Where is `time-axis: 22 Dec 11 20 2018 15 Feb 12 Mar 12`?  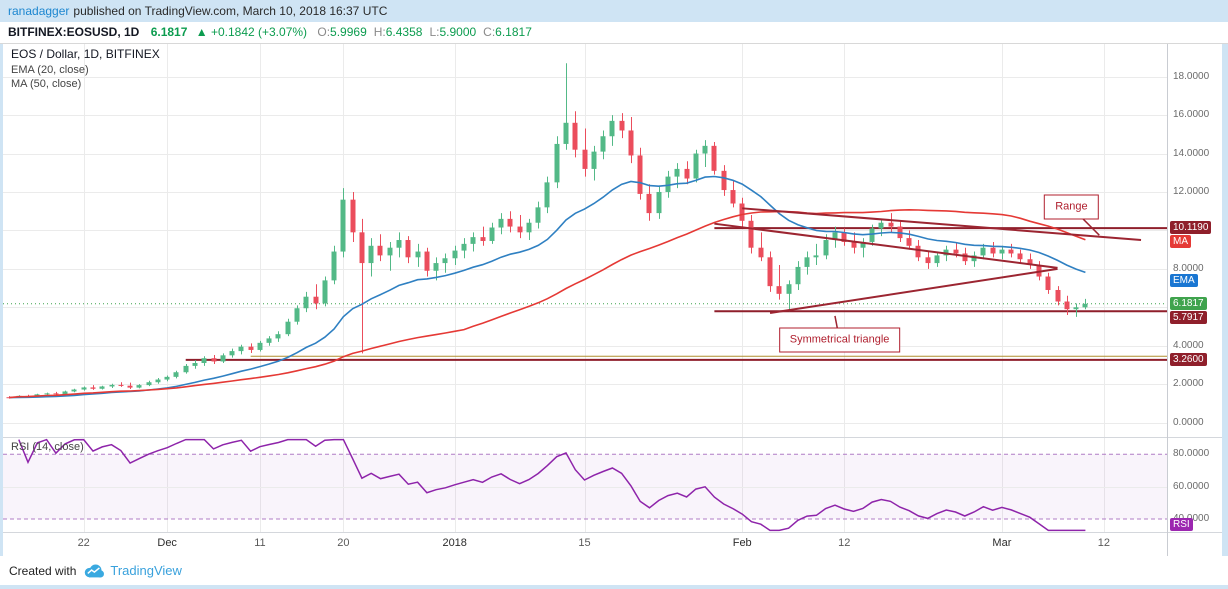 time-axis: 22 Dec 11 20 2018 15 Feb 12 Mar 12 is located at coordinates (585, 544).